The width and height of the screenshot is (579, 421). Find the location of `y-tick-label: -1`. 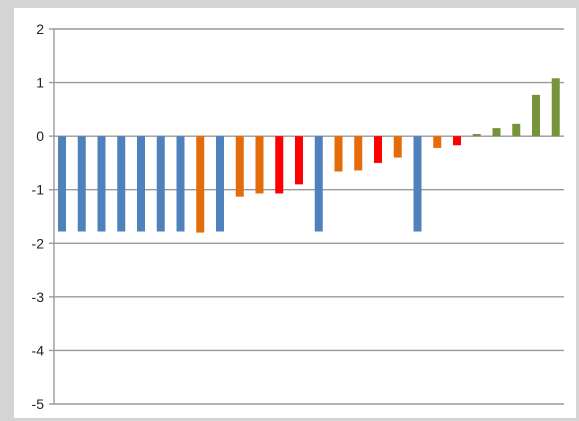

y-tick-label: -1 is located at coordinates (38, 190).